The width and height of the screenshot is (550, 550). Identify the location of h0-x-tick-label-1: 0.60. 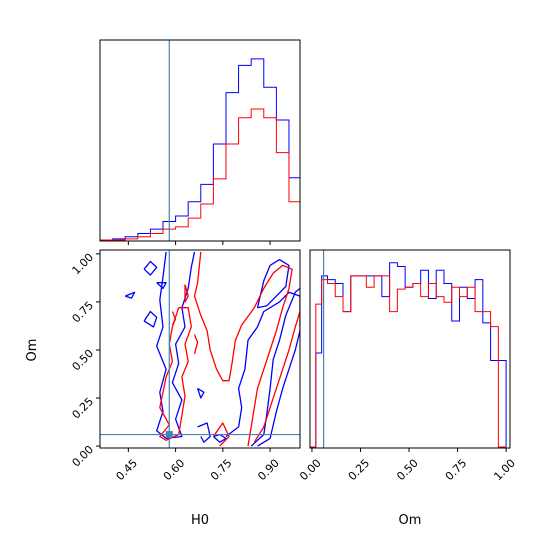
(174, 470).